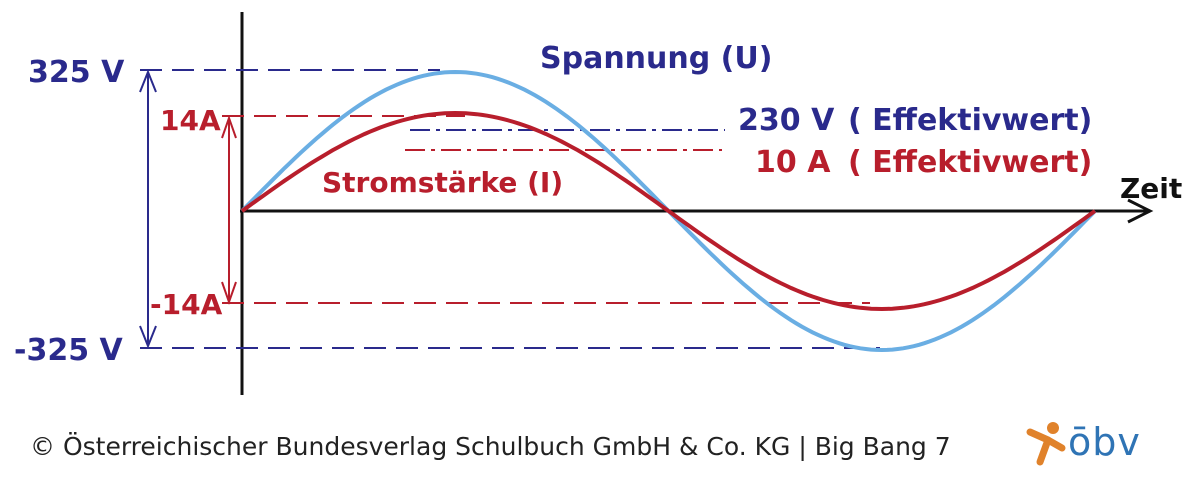 This screenshot has height=481, width=1200. I want to click on i-eff-note-label: ( Effektivwert), so click(970, 162).